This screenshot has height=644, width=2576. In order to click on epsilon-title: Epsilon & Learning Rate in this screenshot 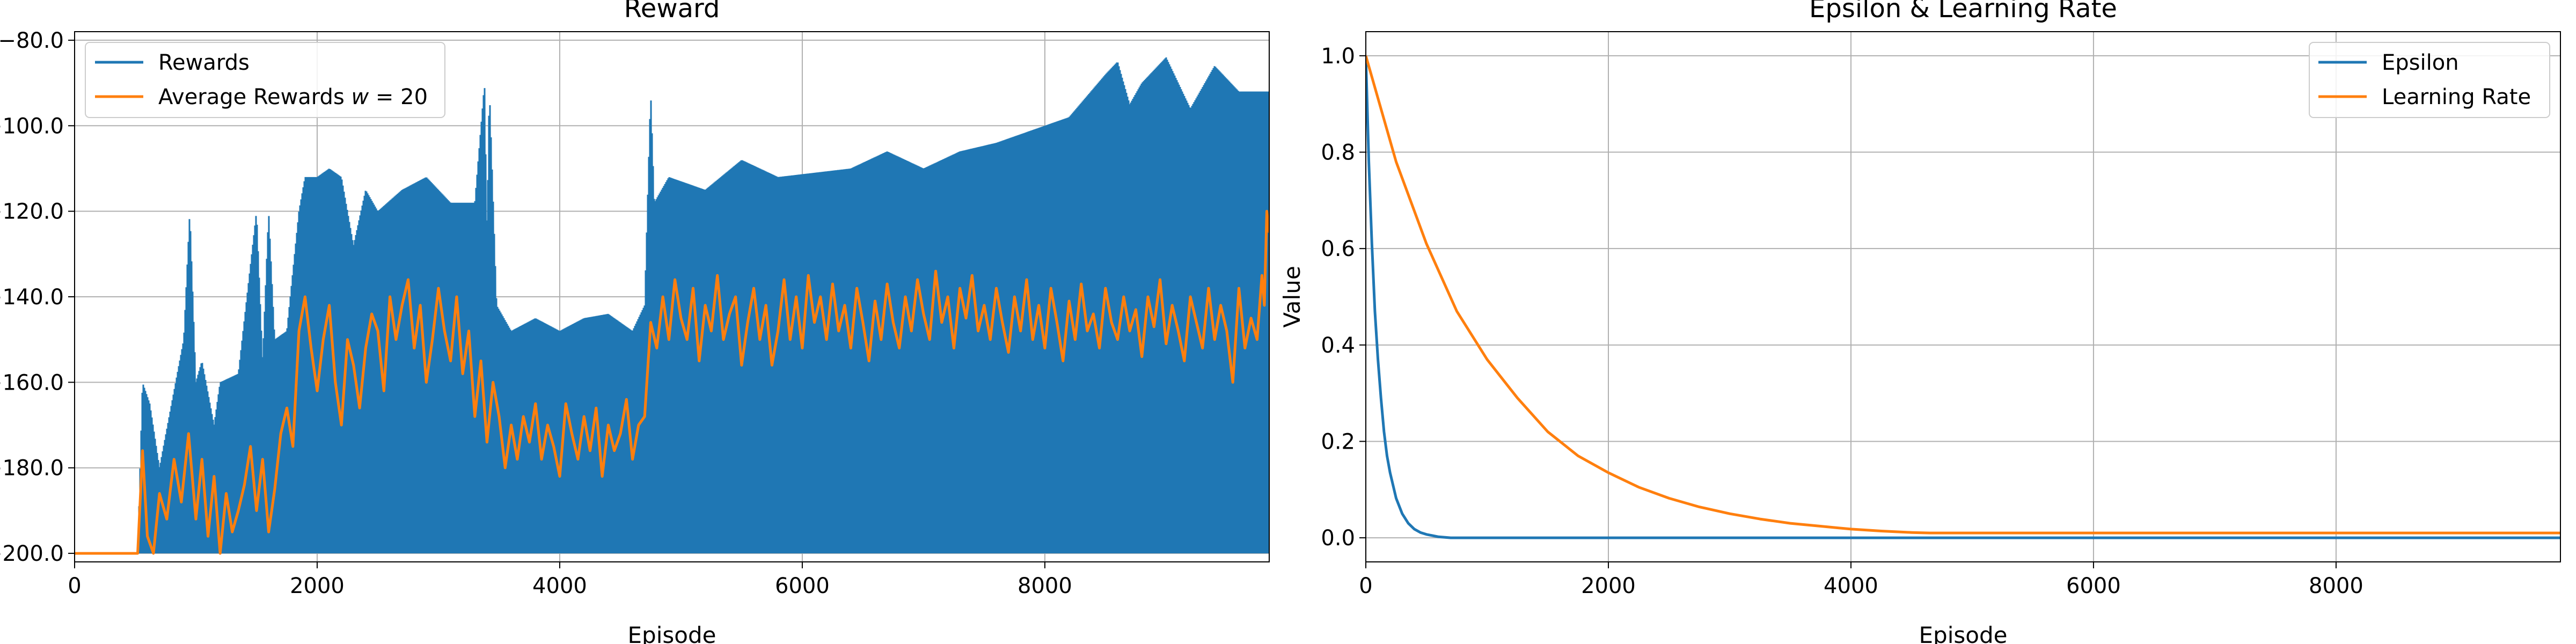, I will do `click(1963, 12)`.